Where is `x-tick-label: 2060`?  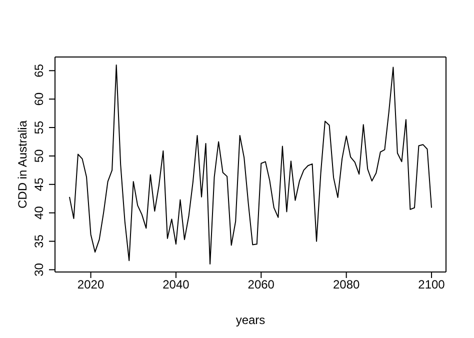
x-tick-label: 2060 is located at coordinates (261, 285).